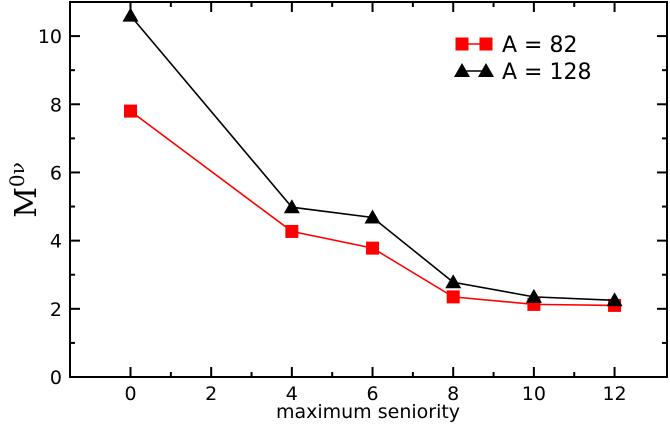 This screenshot has width=670, height=429. What do you see at coordinates (292, 394) in the screenshot?
I see `x-tick-label: 4` at bounding box center [292, 394].